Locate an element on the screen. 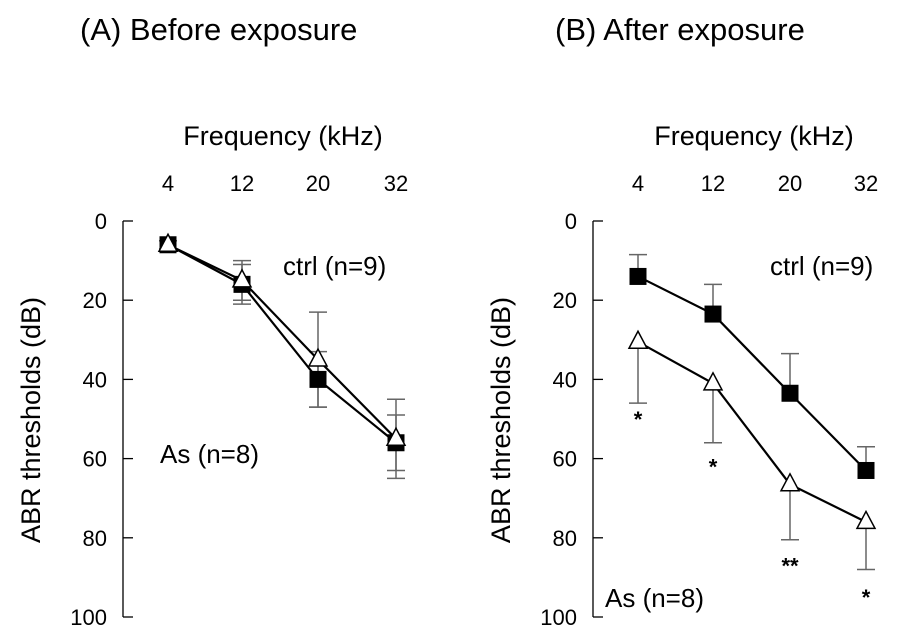 This screenshot has width=911, height=629. panel-title: (A) Before exposure is located at coordinates (218, 29).